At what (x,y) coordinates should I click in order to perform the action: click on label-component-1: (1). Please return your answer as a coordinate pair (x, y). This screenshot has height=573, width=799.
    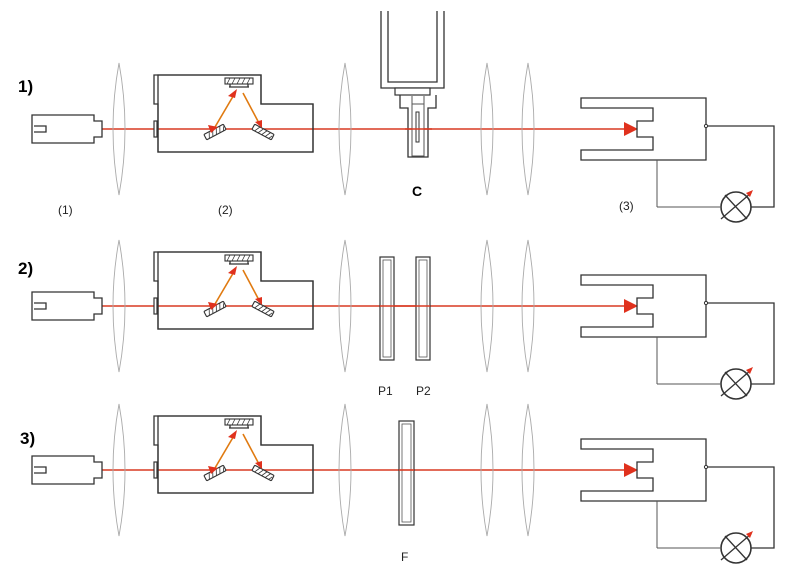
    Looking at the image, I should click on (65, 210).